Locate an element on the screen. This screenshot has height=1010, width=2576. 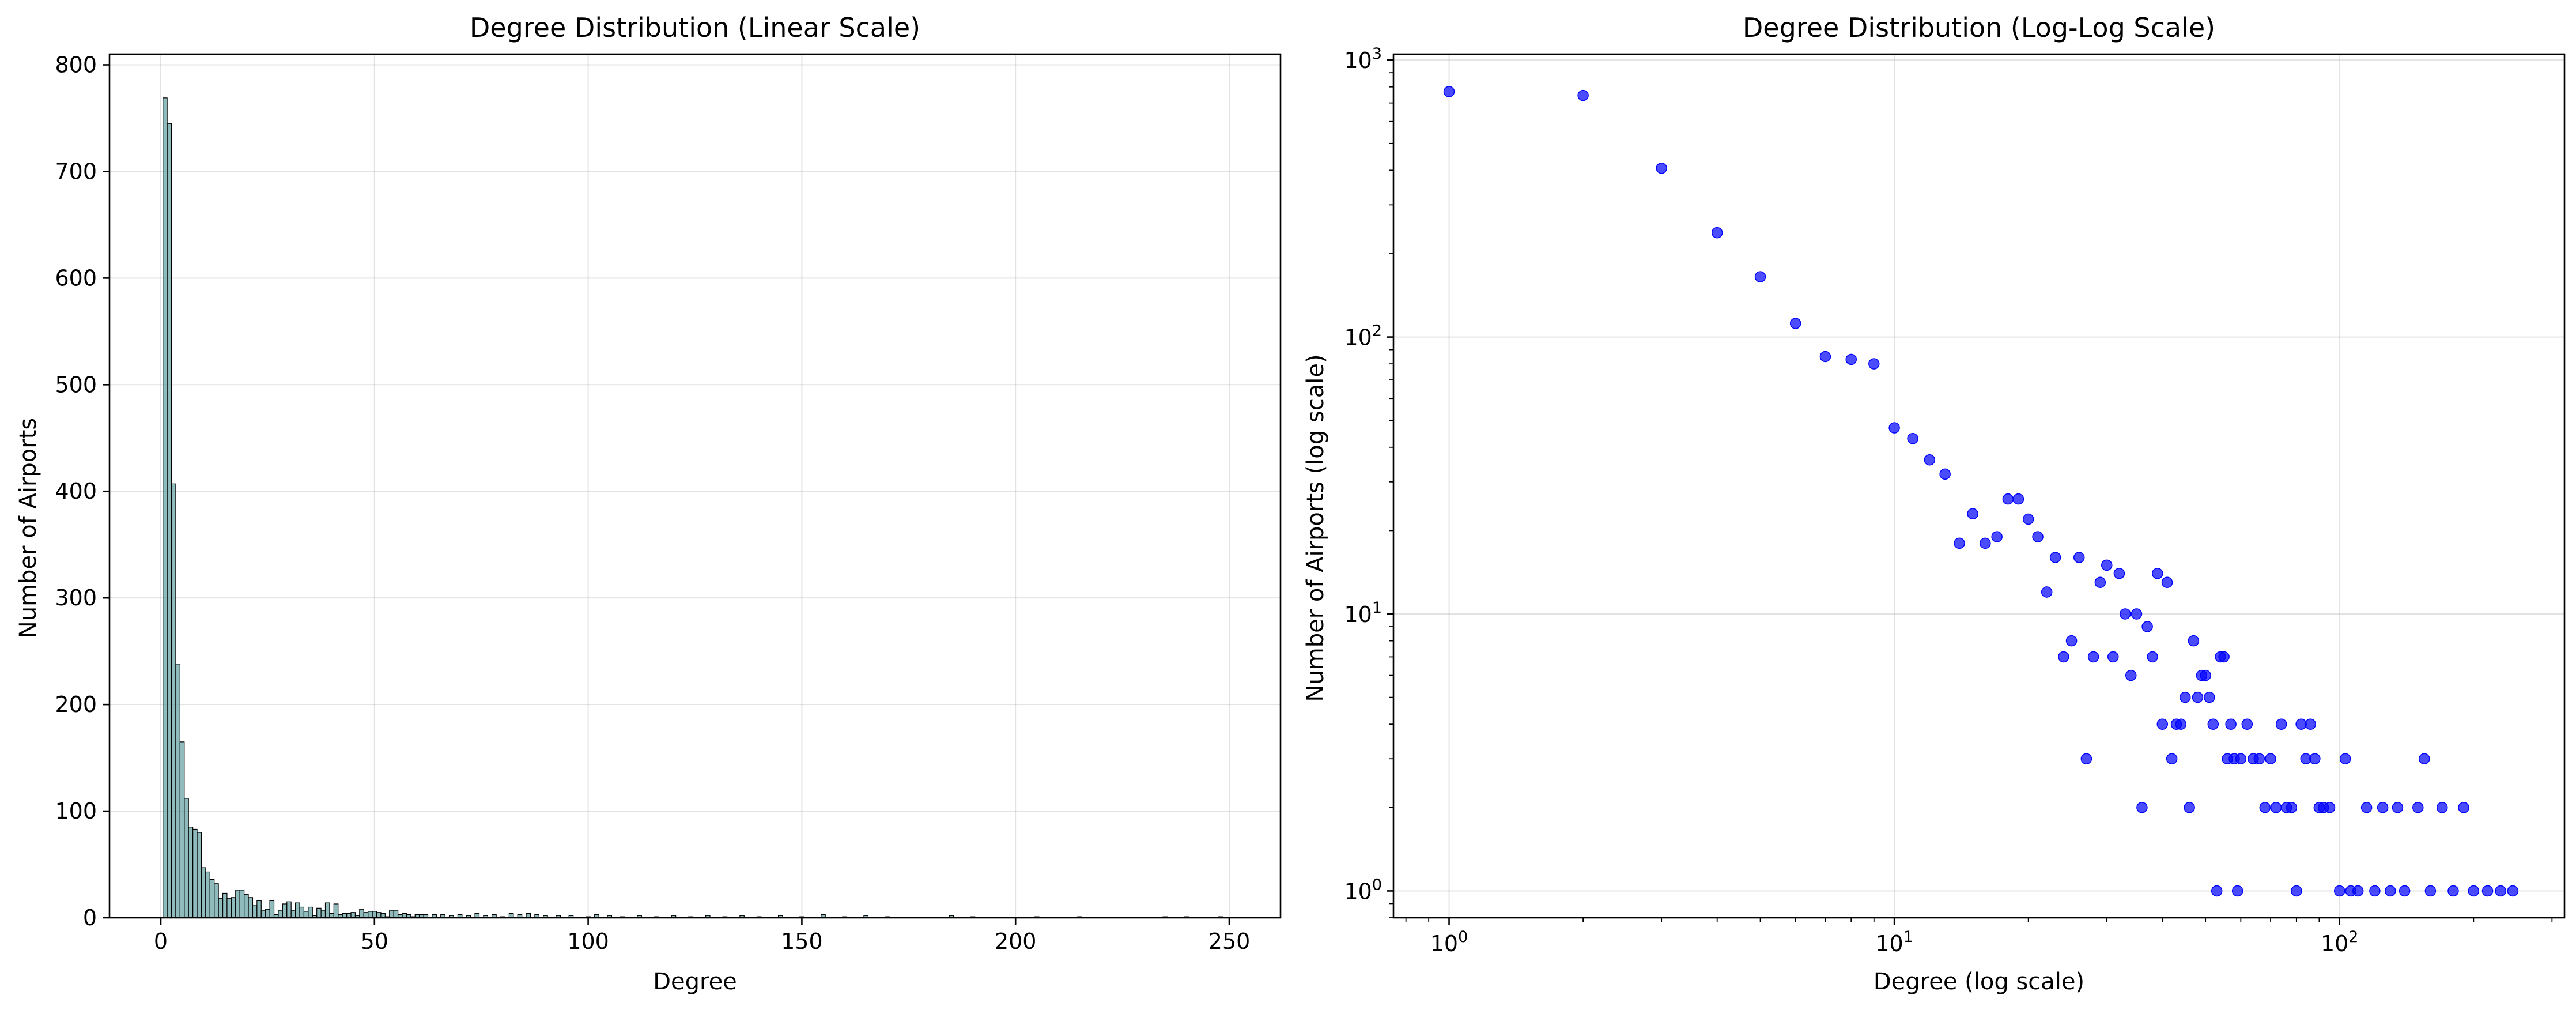
x-tick-label: 200 is located at coordinates (1016, 941).